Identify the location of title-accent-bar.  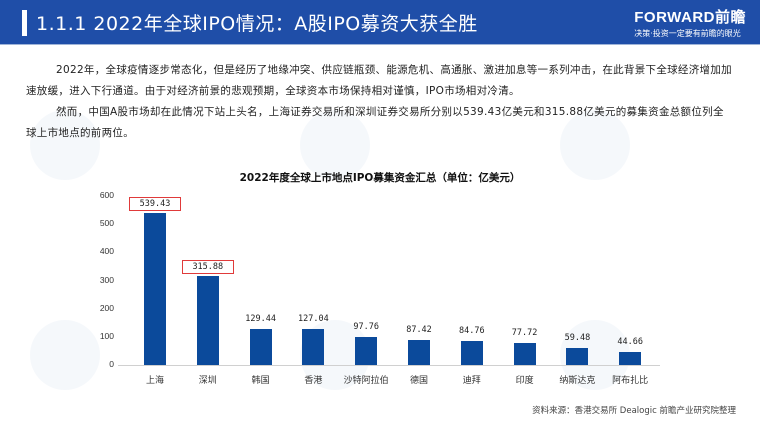
(24, 23).